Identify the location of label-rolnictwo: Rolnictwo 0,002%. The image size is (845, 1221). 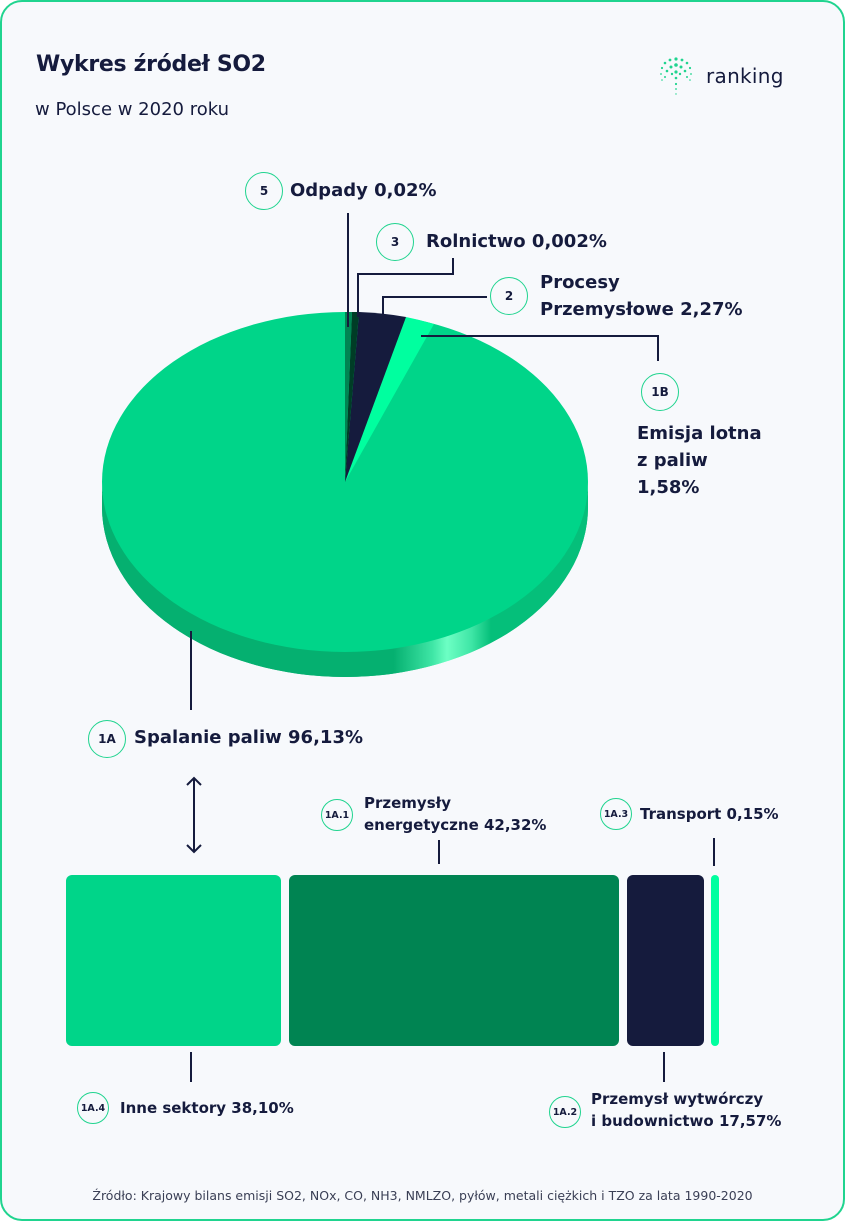
(516, 241).